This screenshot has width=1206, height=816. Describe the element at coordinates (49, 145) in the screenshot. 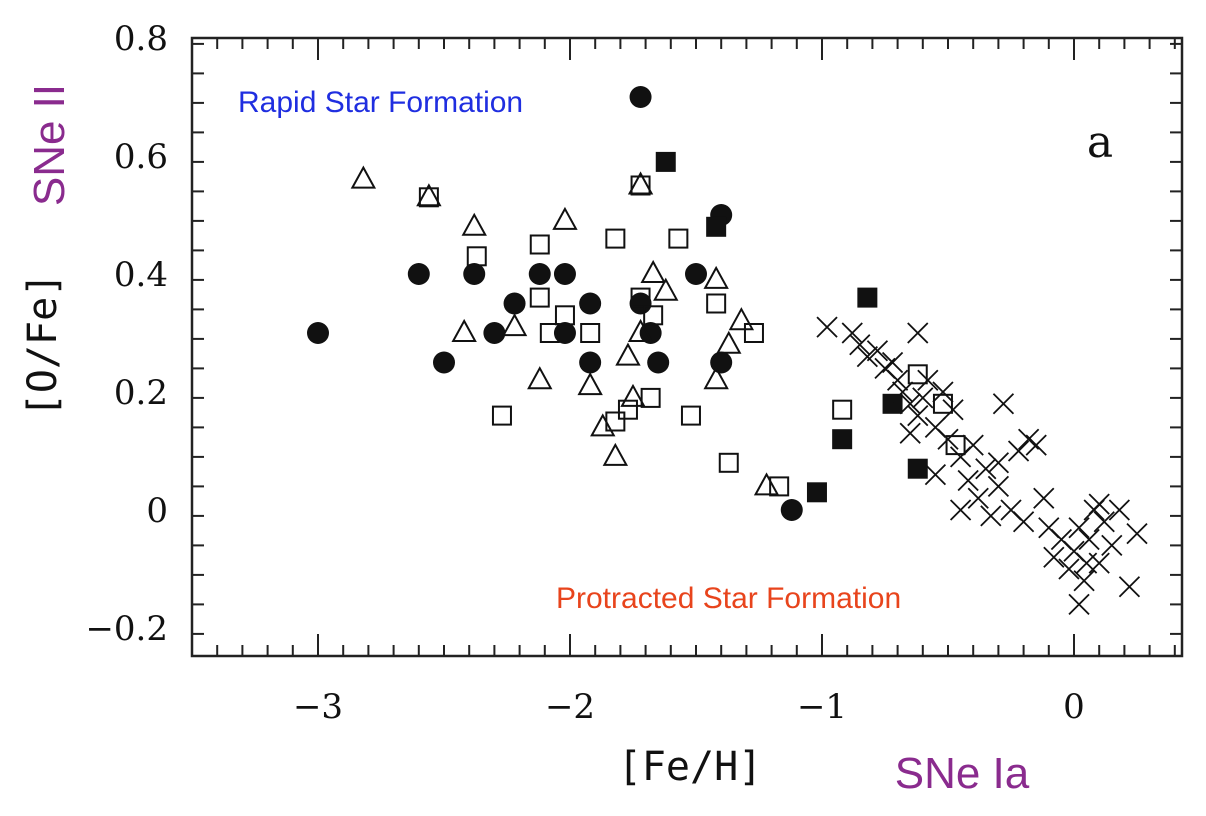

I see `annotation-sne-ii: SNe II` at that location.